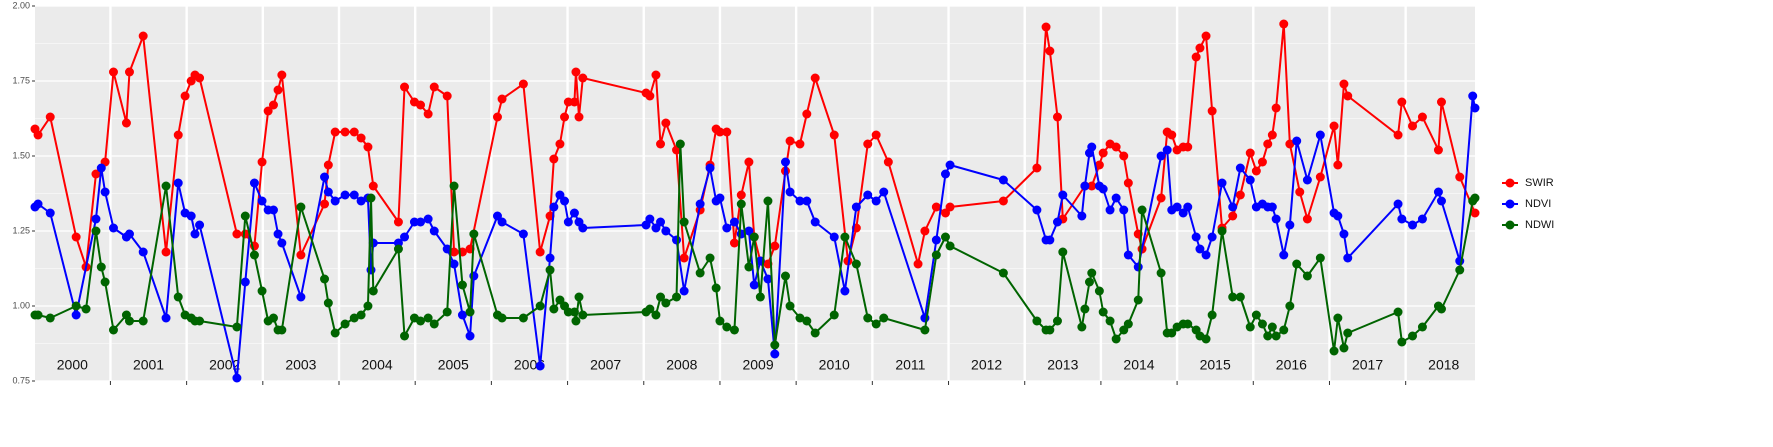 The image size is (1773, 447). I want to click on year-label: 2010, so click(834, 365).